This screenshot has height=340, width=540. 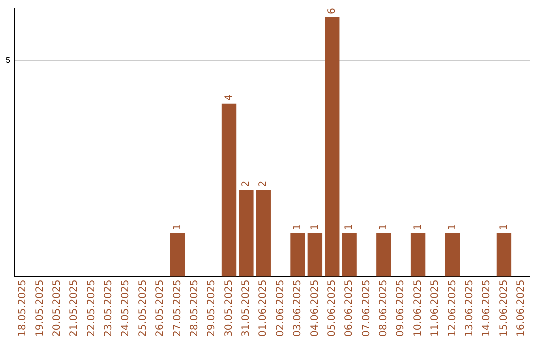 What do you see at coordinates (178, 309) in the screenshot?
I see `x-tick-label: 27.05.2025` at bounding box center [178, 309].